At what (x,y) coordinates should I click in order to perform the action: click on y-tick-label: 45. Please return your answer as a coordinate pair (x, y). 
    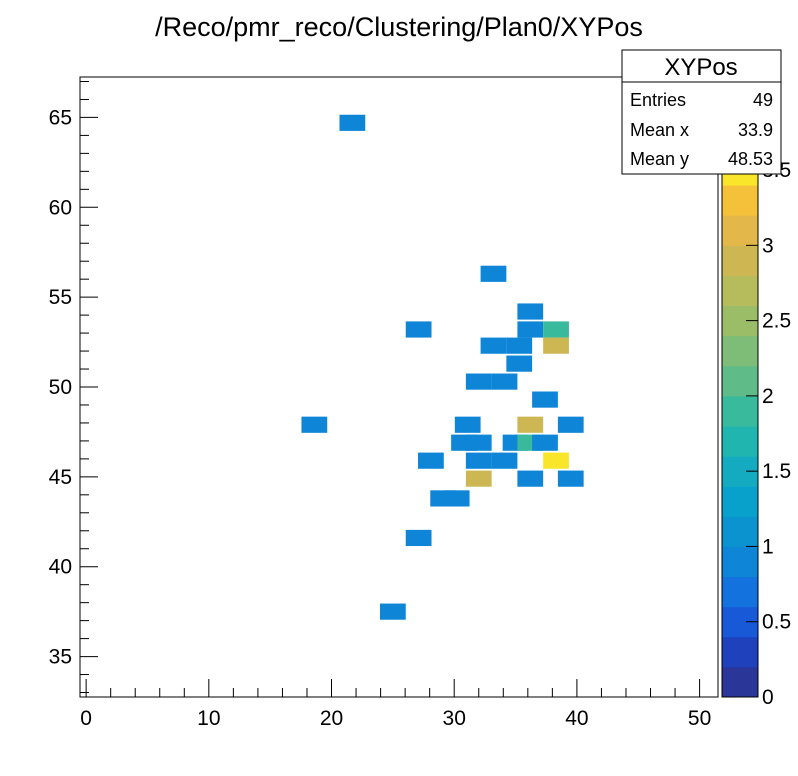
    Looking at the image, I should click on (60, 477).